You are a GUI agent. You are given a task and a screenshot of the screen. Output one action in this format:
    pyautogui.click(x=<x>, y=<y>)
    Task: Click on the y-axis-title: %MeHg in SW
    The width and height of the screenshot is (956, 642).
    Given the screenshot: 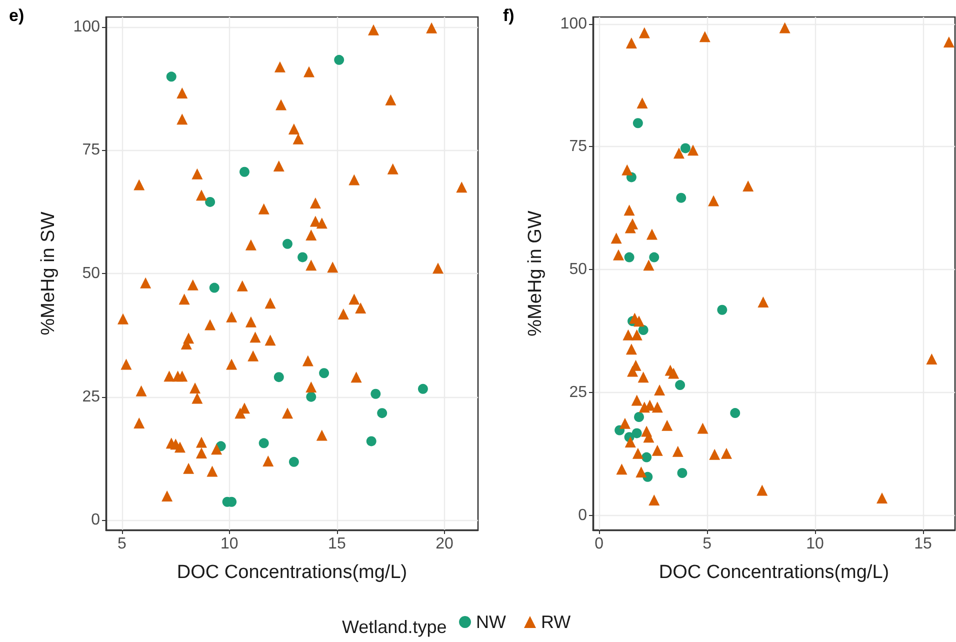 What is the action you would take?
    pyautogui.click(x=48, y=274)
    